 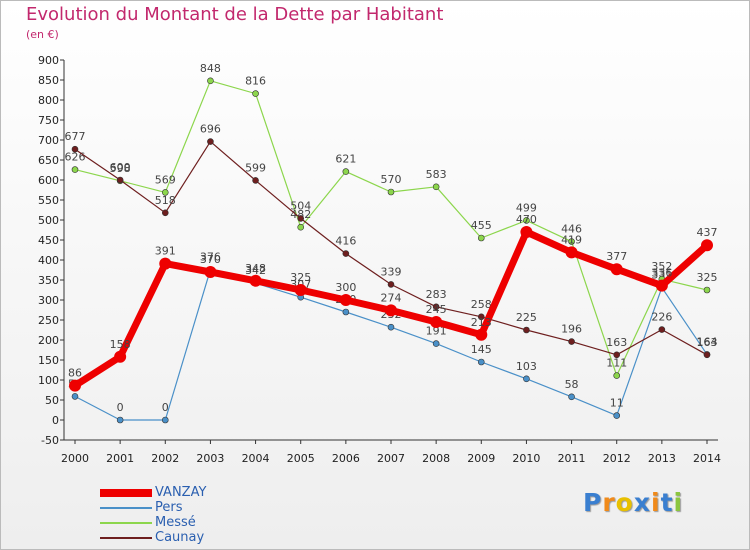 I want to click on y-tick-label: 550, so click(x=48, y=200).